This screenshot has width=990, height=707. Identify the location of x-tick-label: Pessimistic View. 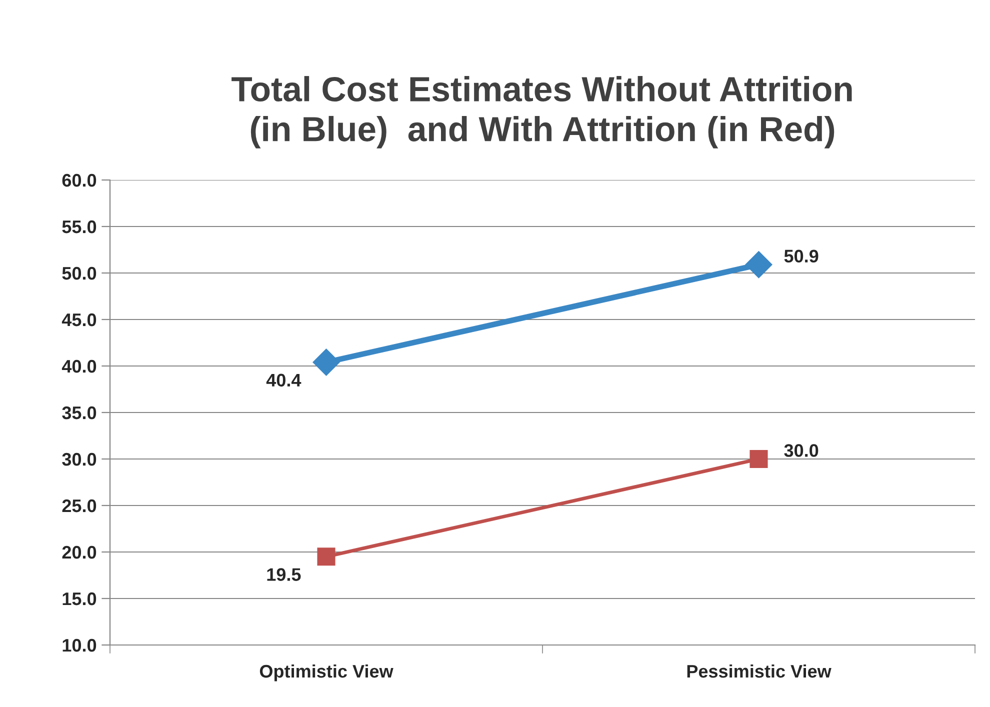
(759, 671).